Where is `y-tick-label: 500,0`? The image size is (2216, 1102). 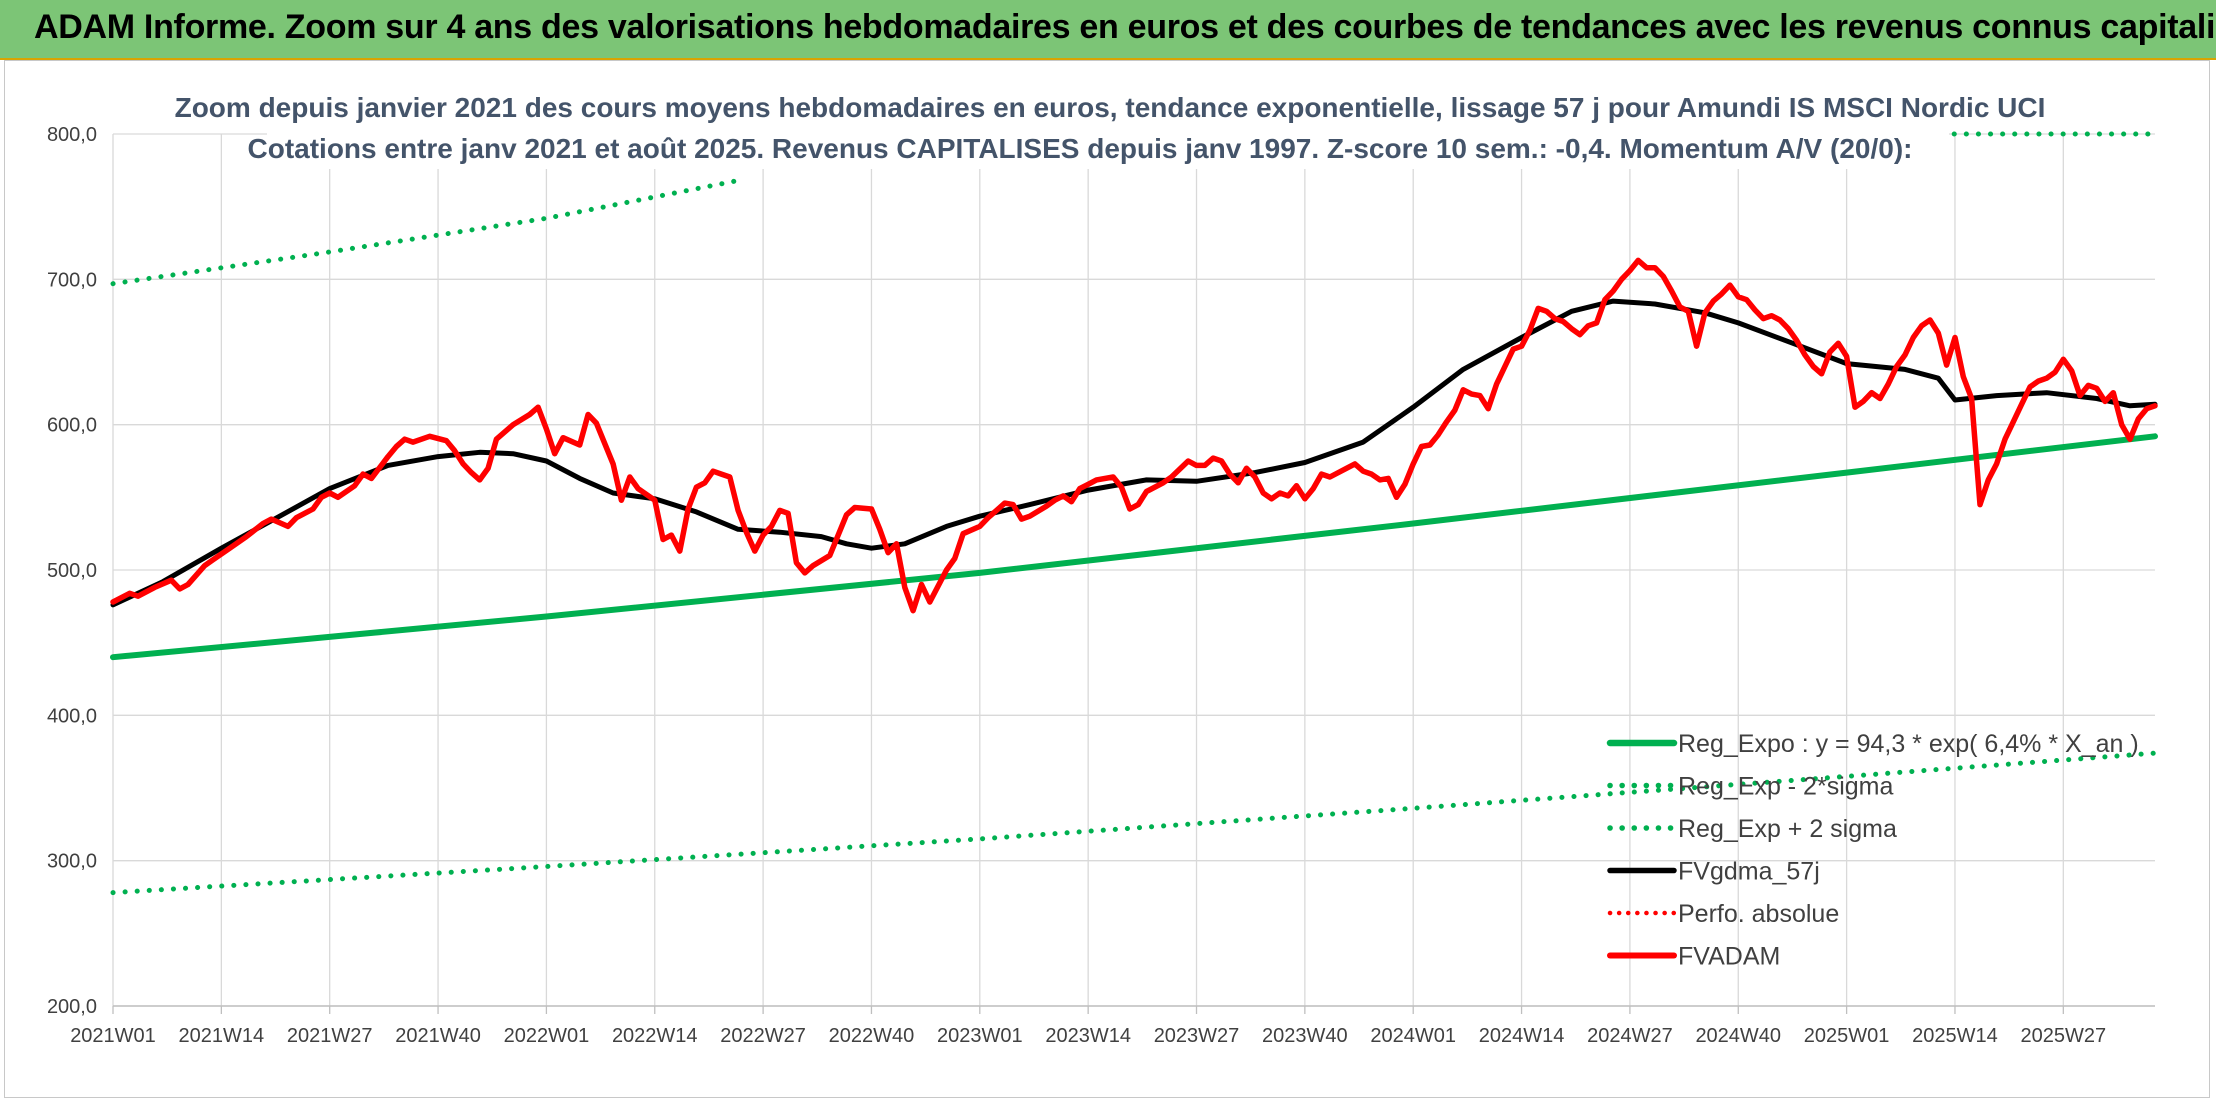
y-tick-label: 500,0 is located at coordinates (72, 571).